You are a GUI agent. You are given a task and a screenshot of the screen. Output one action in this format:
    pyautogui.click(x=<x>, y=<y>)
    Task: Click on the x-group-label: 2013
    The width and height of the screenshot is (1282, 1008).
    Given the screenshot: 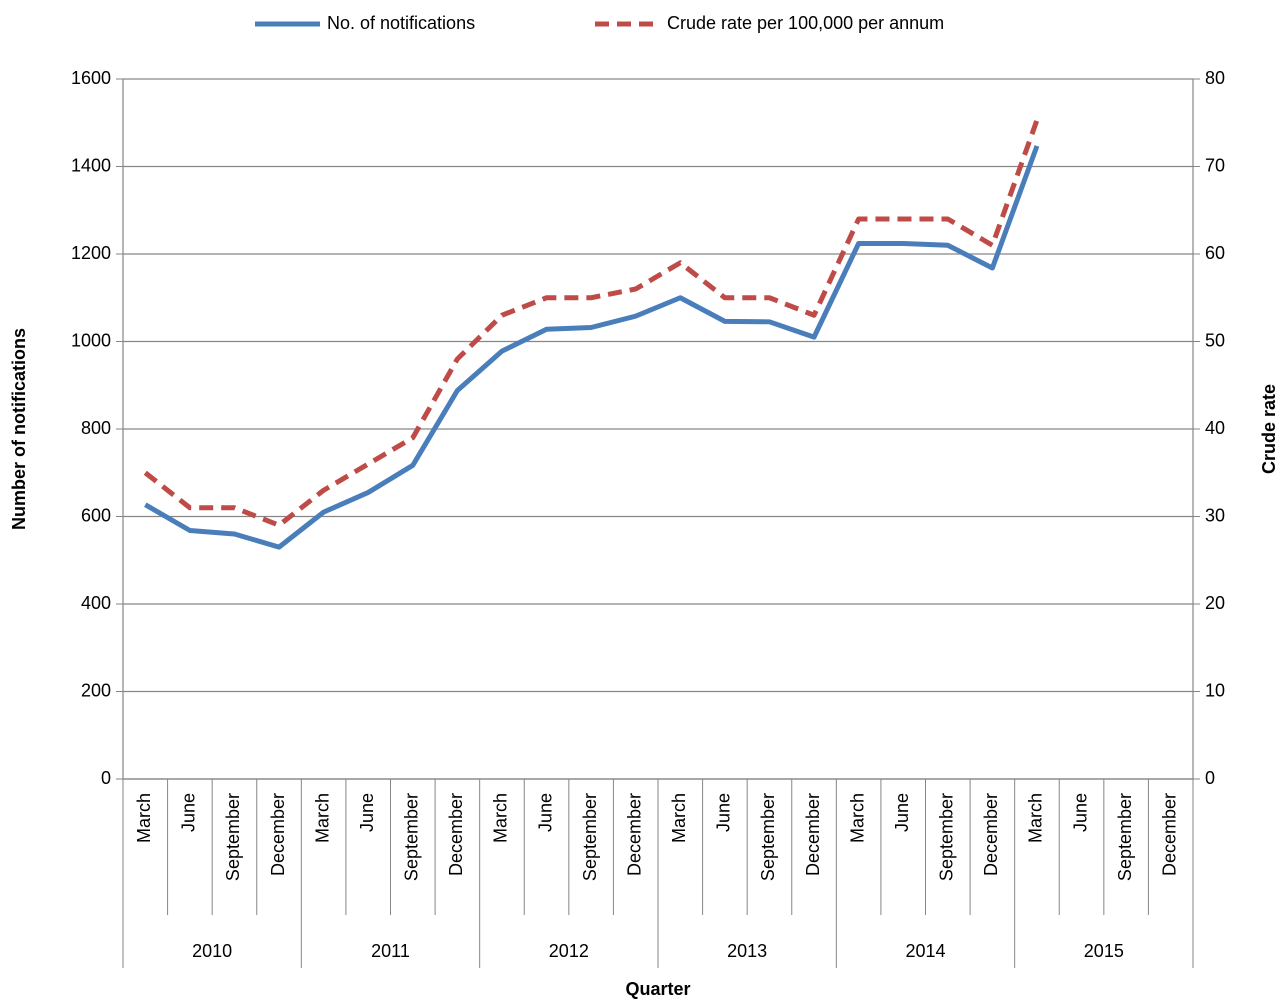 What is the action you would take?
    pyautogui.click(x=747, y=951)
    